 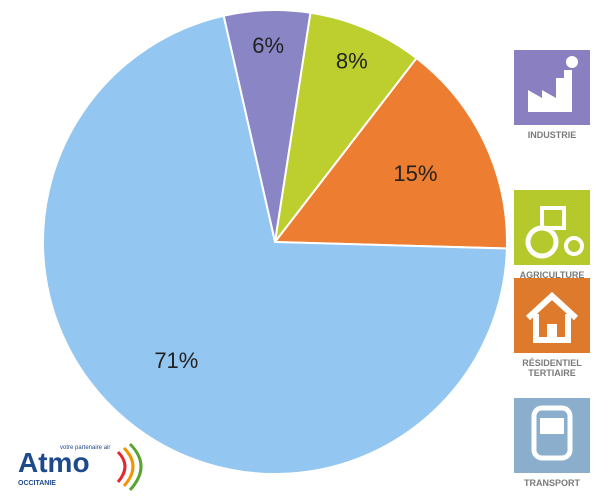 I want to click on slice-label: 6%, so click(x=268, y=45).